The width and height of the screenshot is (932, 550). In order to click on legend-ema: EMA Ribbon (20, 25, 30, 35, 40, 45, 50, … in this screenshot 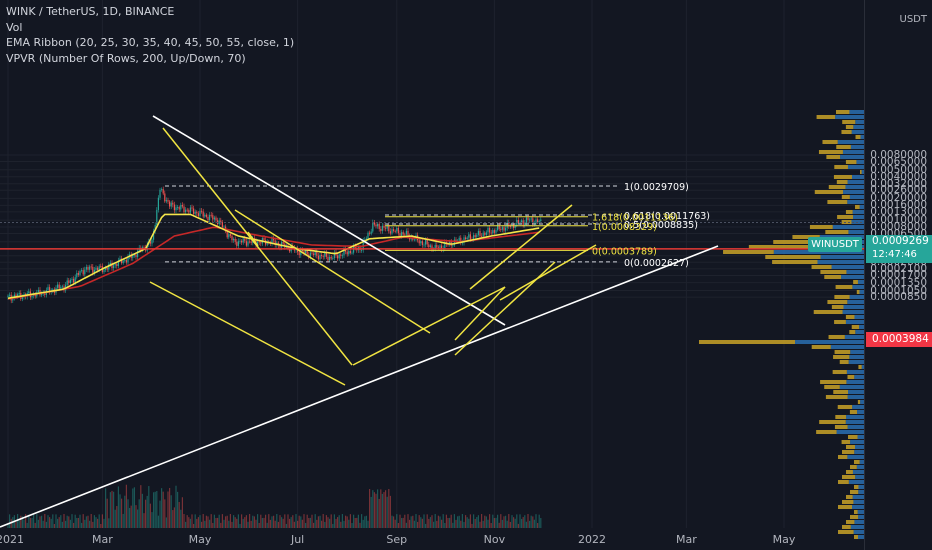, I will do `click(150, 42)`.